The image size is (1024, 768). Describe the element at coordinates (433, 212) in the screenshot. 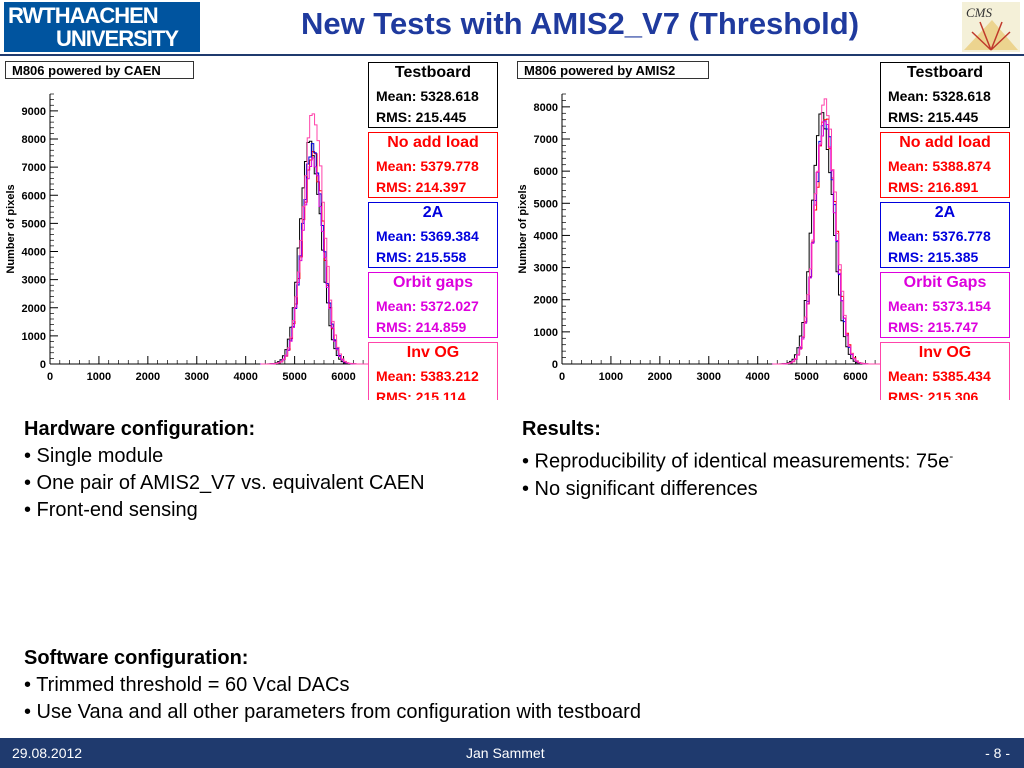

I see `statbox-title: 2A` at that location.